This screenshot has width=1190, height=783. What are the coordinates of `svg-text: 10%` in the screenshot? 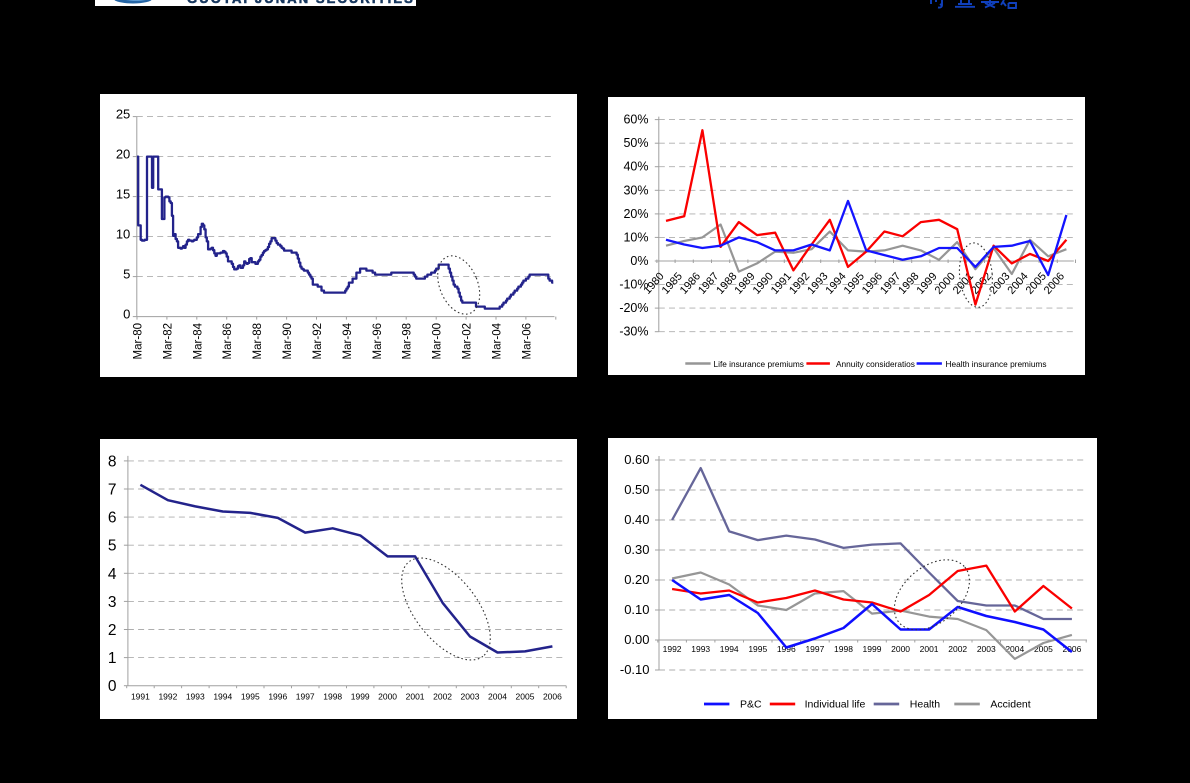 It's located at (635, 237).